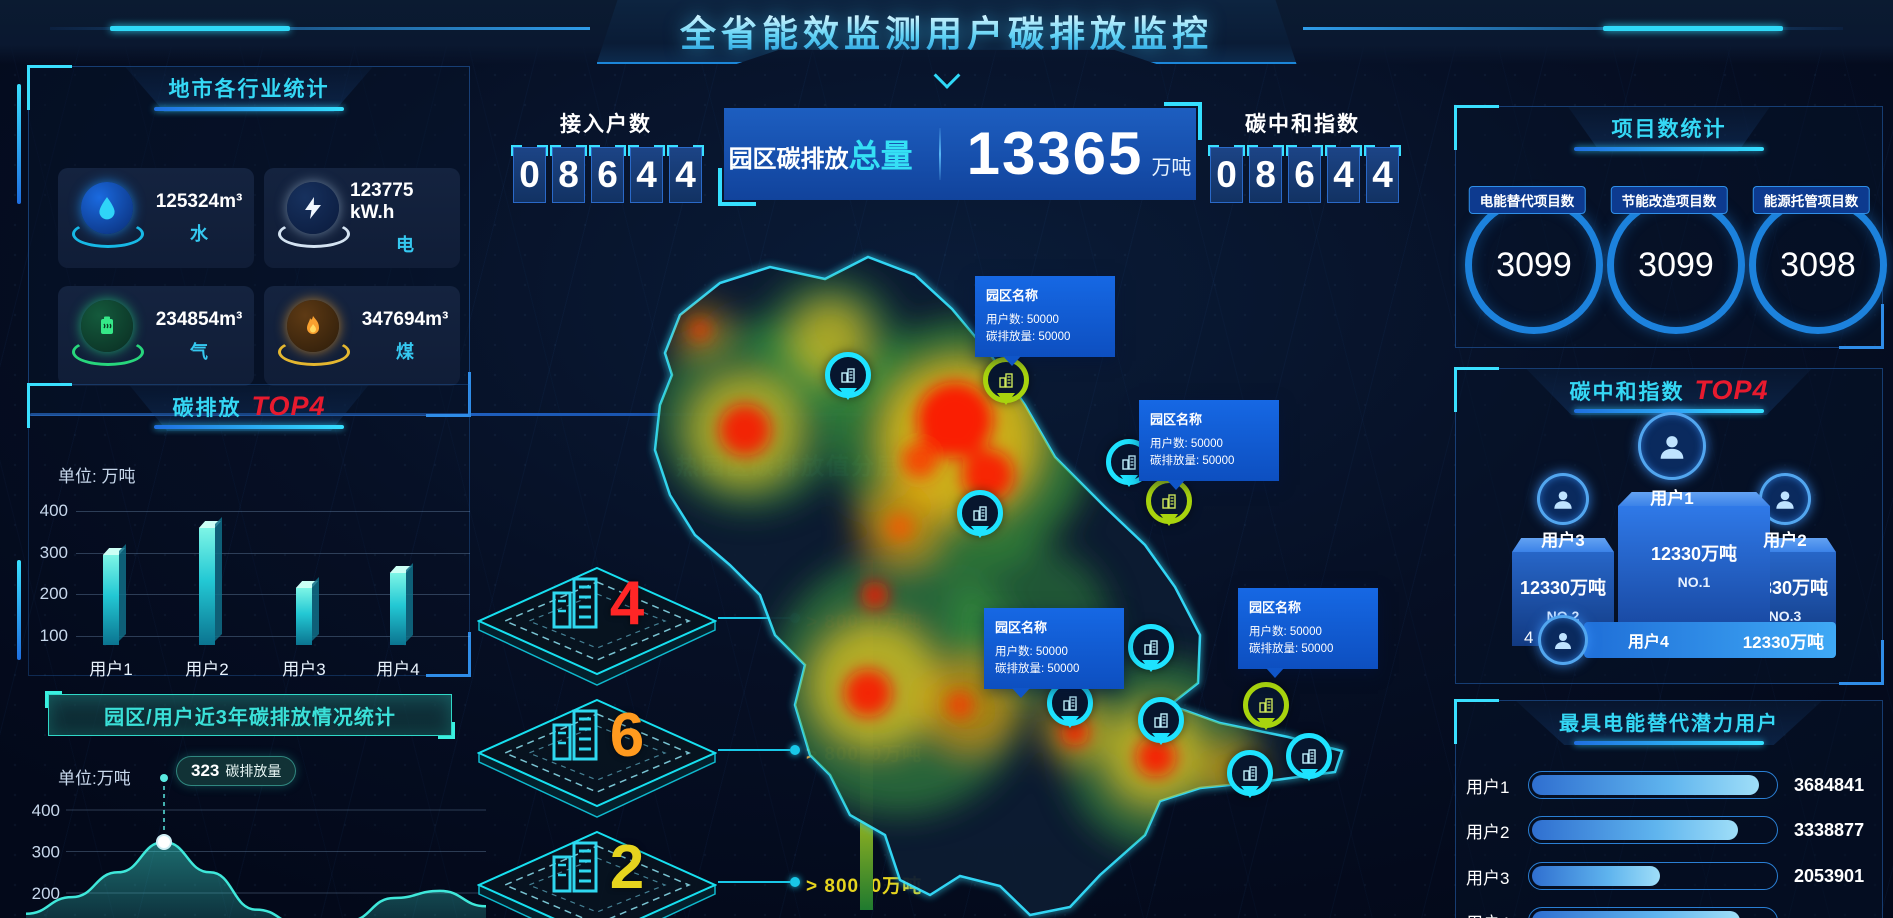  I want to click on rank1-value: 12330万吨, so click(1694, 554).